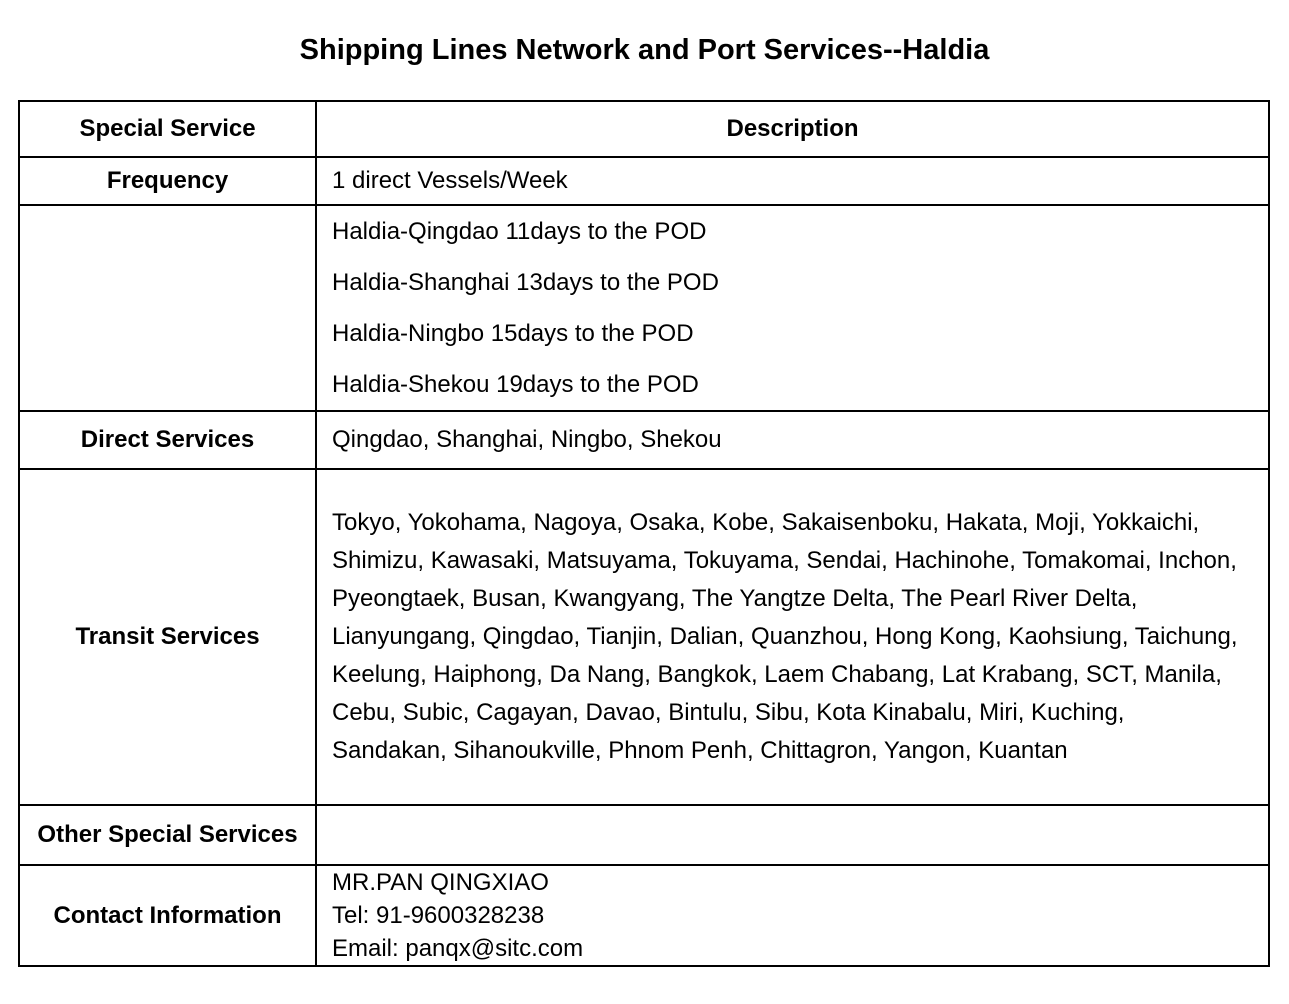 The width and height of the screenshot is (1289, 1004). I want to click on table-row-frequency: Frequency 1 direct Vessels/Week, so click(644, 181).